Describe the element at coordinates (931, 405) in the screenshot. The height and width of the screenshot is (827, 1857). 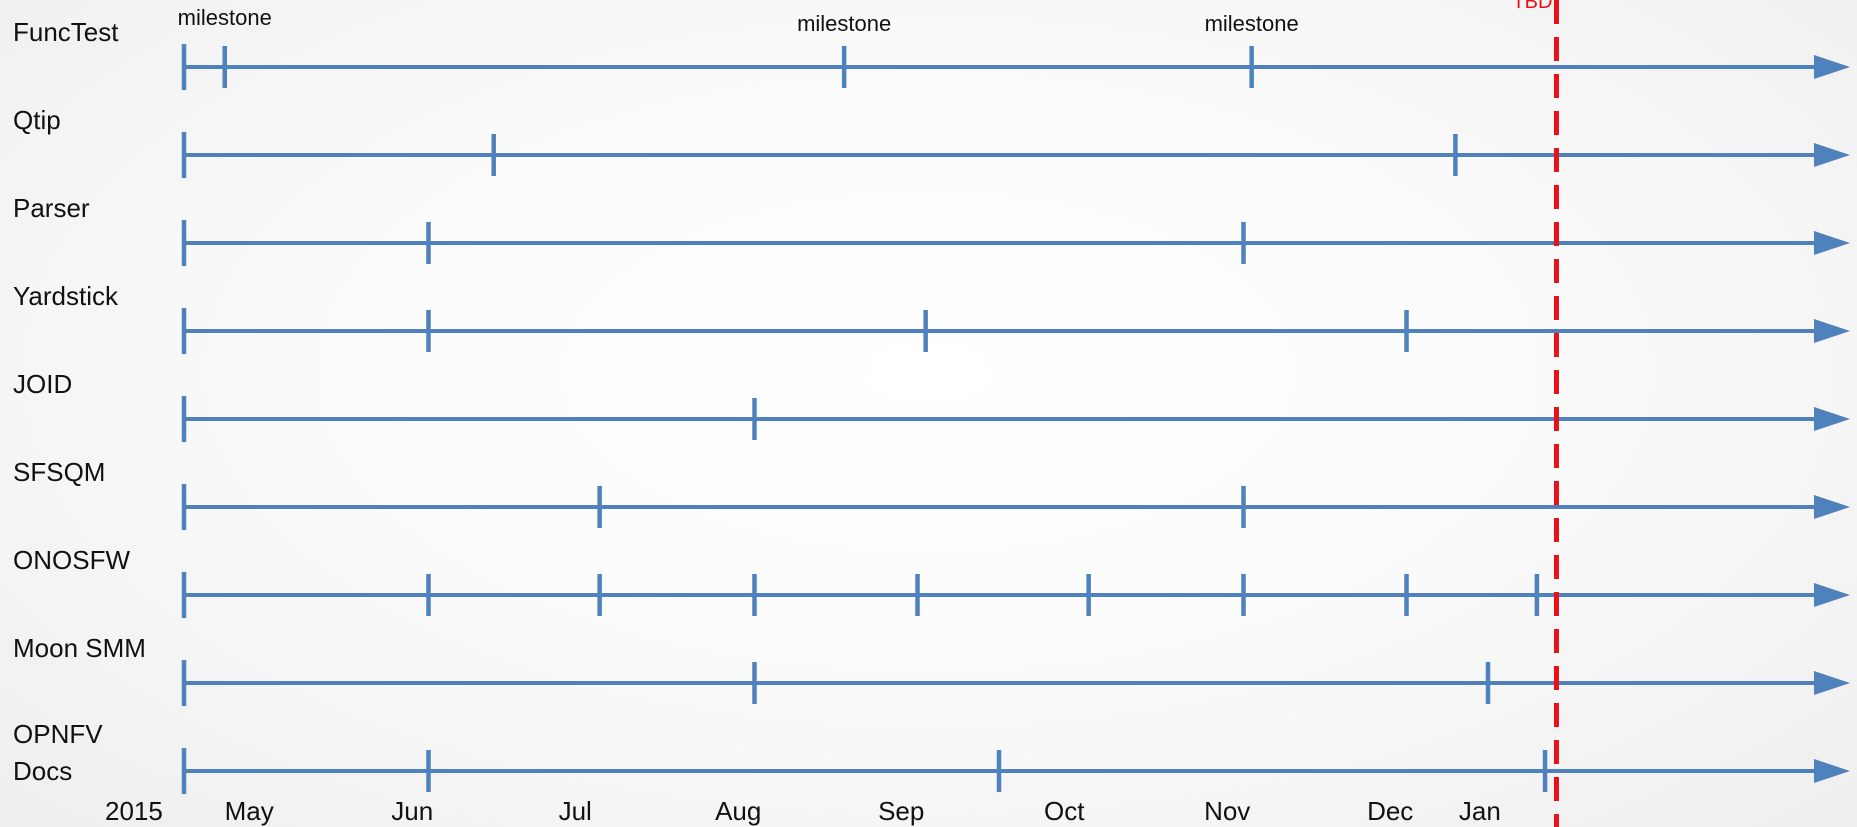
I see `timeline-row-joid: JOID` at that location.